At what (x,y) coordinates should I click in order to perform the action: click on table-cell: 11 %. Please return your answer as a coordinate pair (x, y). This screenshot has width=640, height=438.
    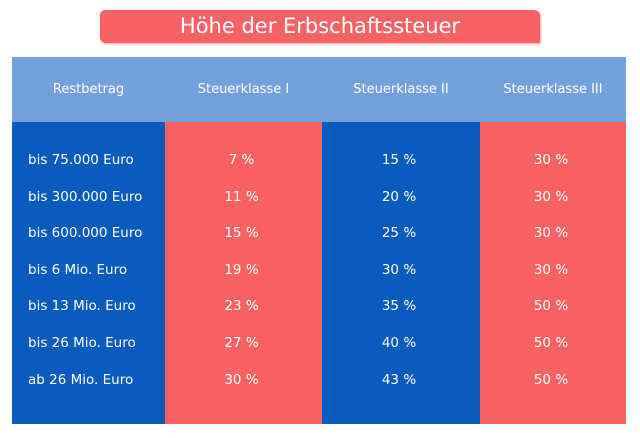
    Looking at the image, I should click on (241, 196).